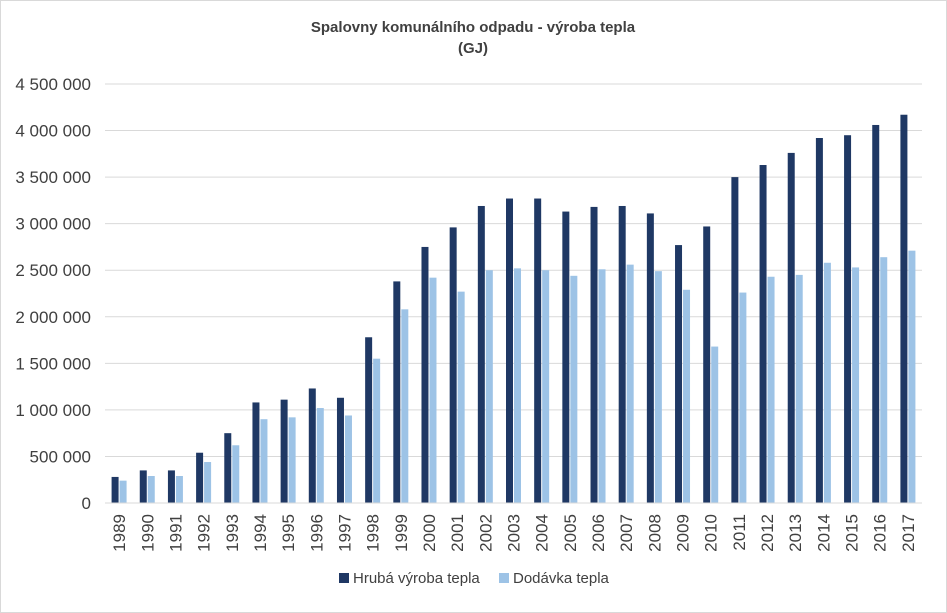  I want to click on bar-dodavka-2007, so click(630, 383).